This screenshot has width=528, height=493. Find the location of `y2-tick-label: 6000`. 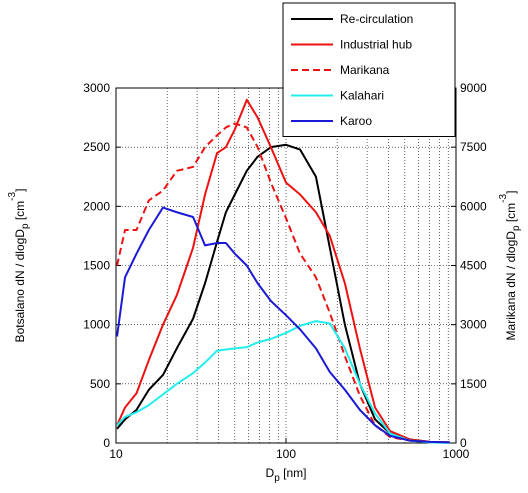

y2-tick-label: 6000 is located at coordinates (473, 206).